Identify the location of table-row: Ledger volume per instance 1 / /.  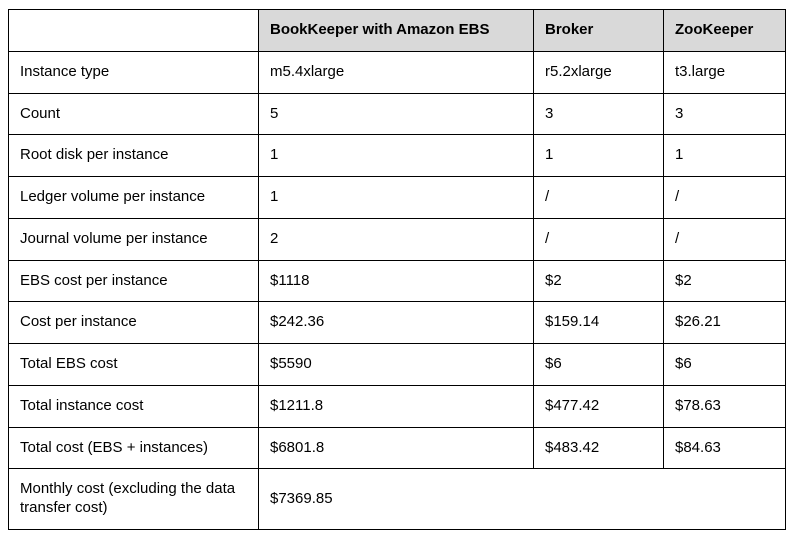
(397, 197).